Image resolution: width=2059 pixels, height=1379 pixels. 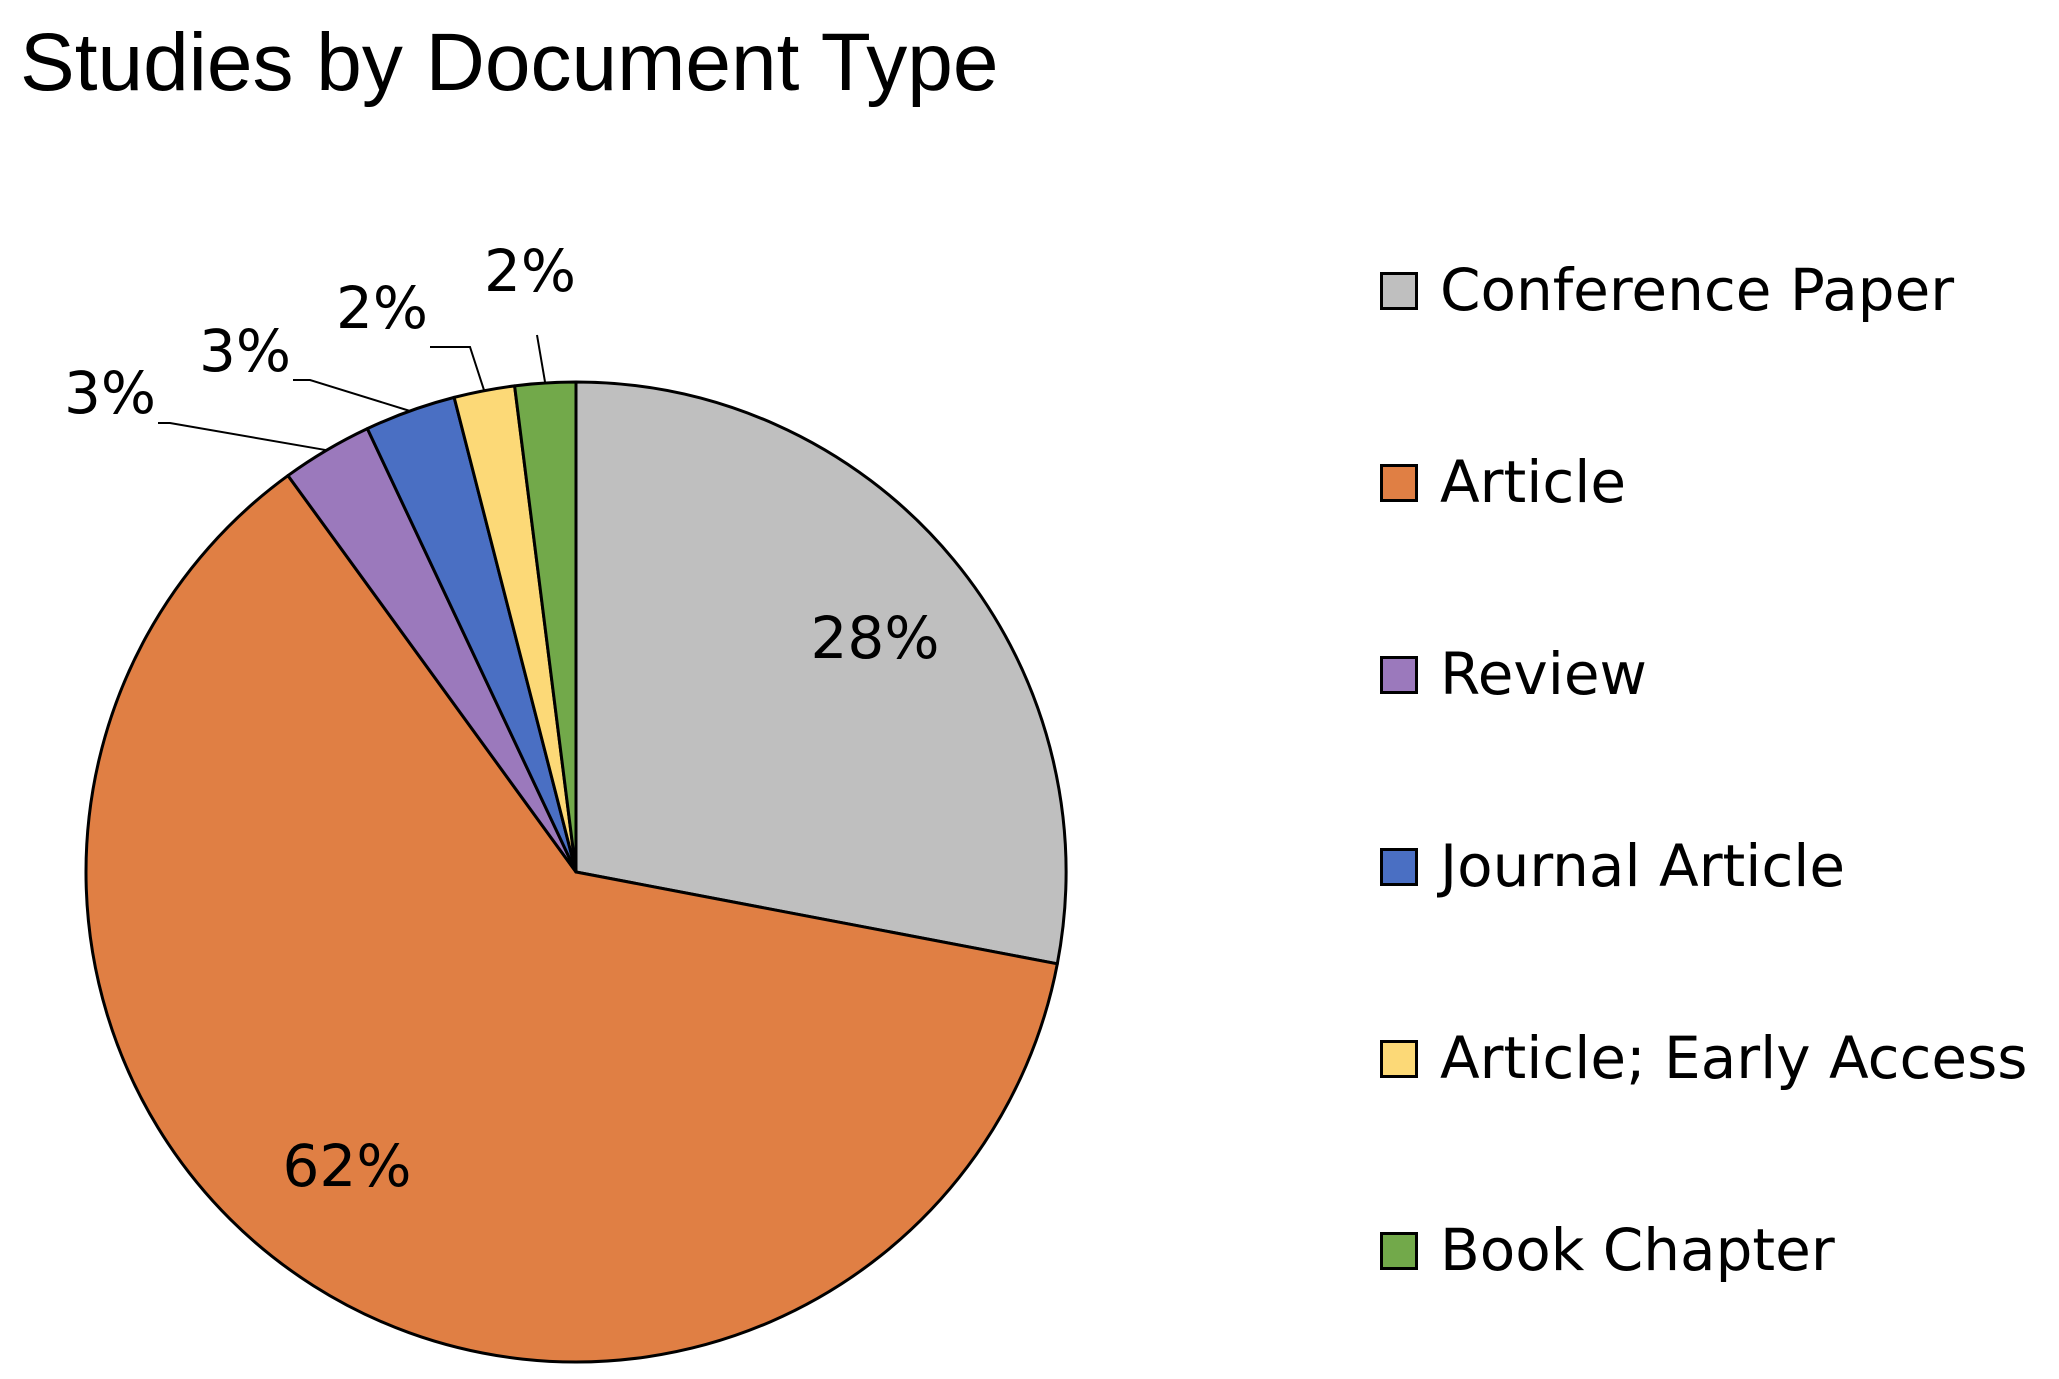 What do you see at coordinates (509, 62) in the screenshot?
I see `chart-title: Studies by Document Type` at bounding box center [509, 62].